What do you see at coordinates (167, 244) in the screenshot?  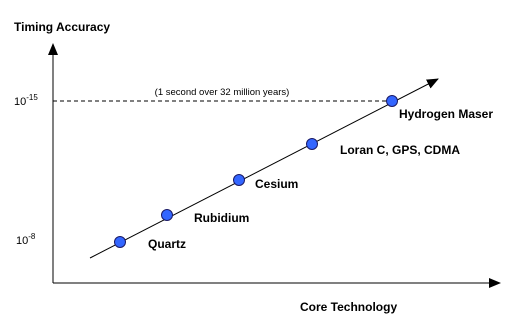 I see `point-label: Quartz` at bounding box center [167, 244].